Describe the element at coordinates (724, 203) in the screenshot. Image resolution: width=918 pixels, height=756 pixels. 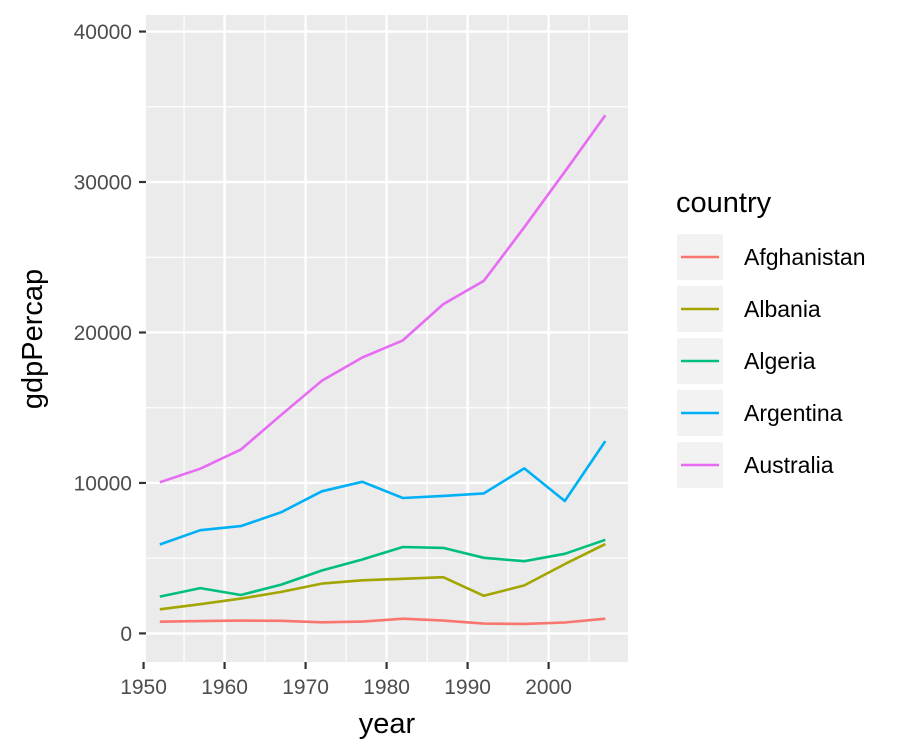
I see `legend-title: country` at that location.